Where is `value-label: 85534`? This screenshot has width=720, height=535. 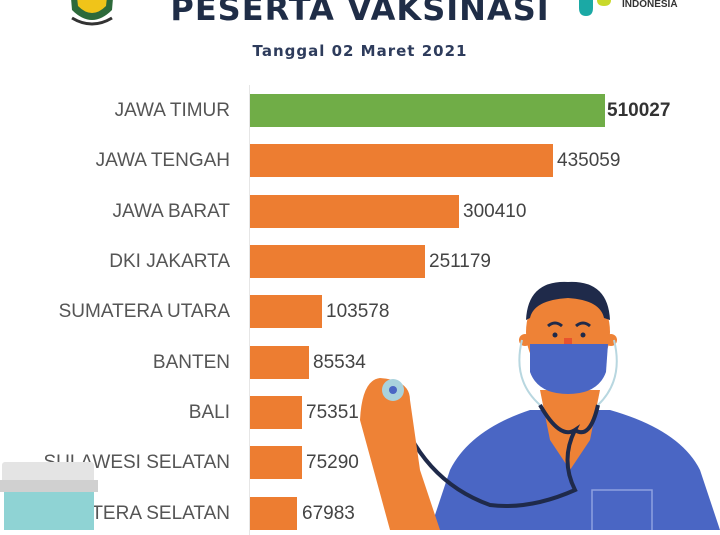 value-label: 85534 is located at coordinates (339, 362).